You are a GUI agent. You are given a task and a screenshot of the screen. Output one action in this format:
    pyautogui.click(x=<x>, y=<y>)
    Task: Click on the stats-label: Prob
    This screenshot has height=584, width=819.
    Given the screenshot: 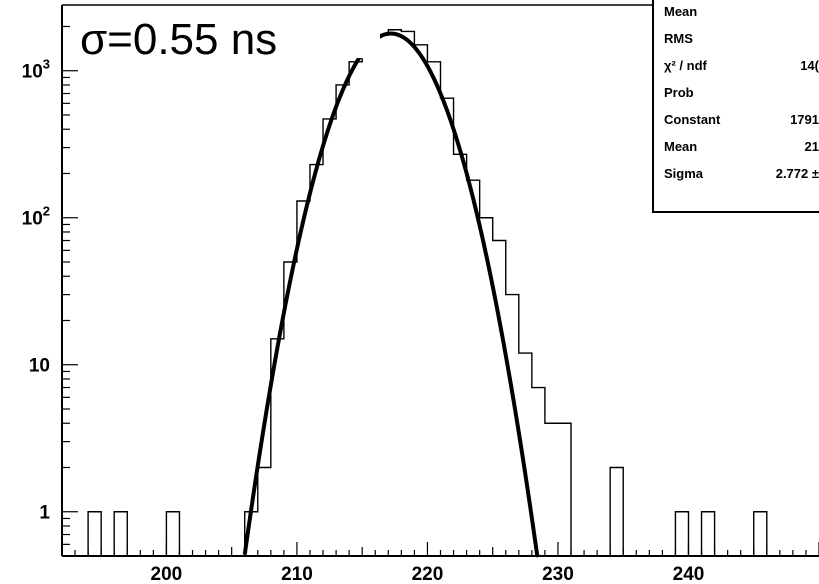 What is the action you would take?
    pyautogui.click(x=679, y=92)
    